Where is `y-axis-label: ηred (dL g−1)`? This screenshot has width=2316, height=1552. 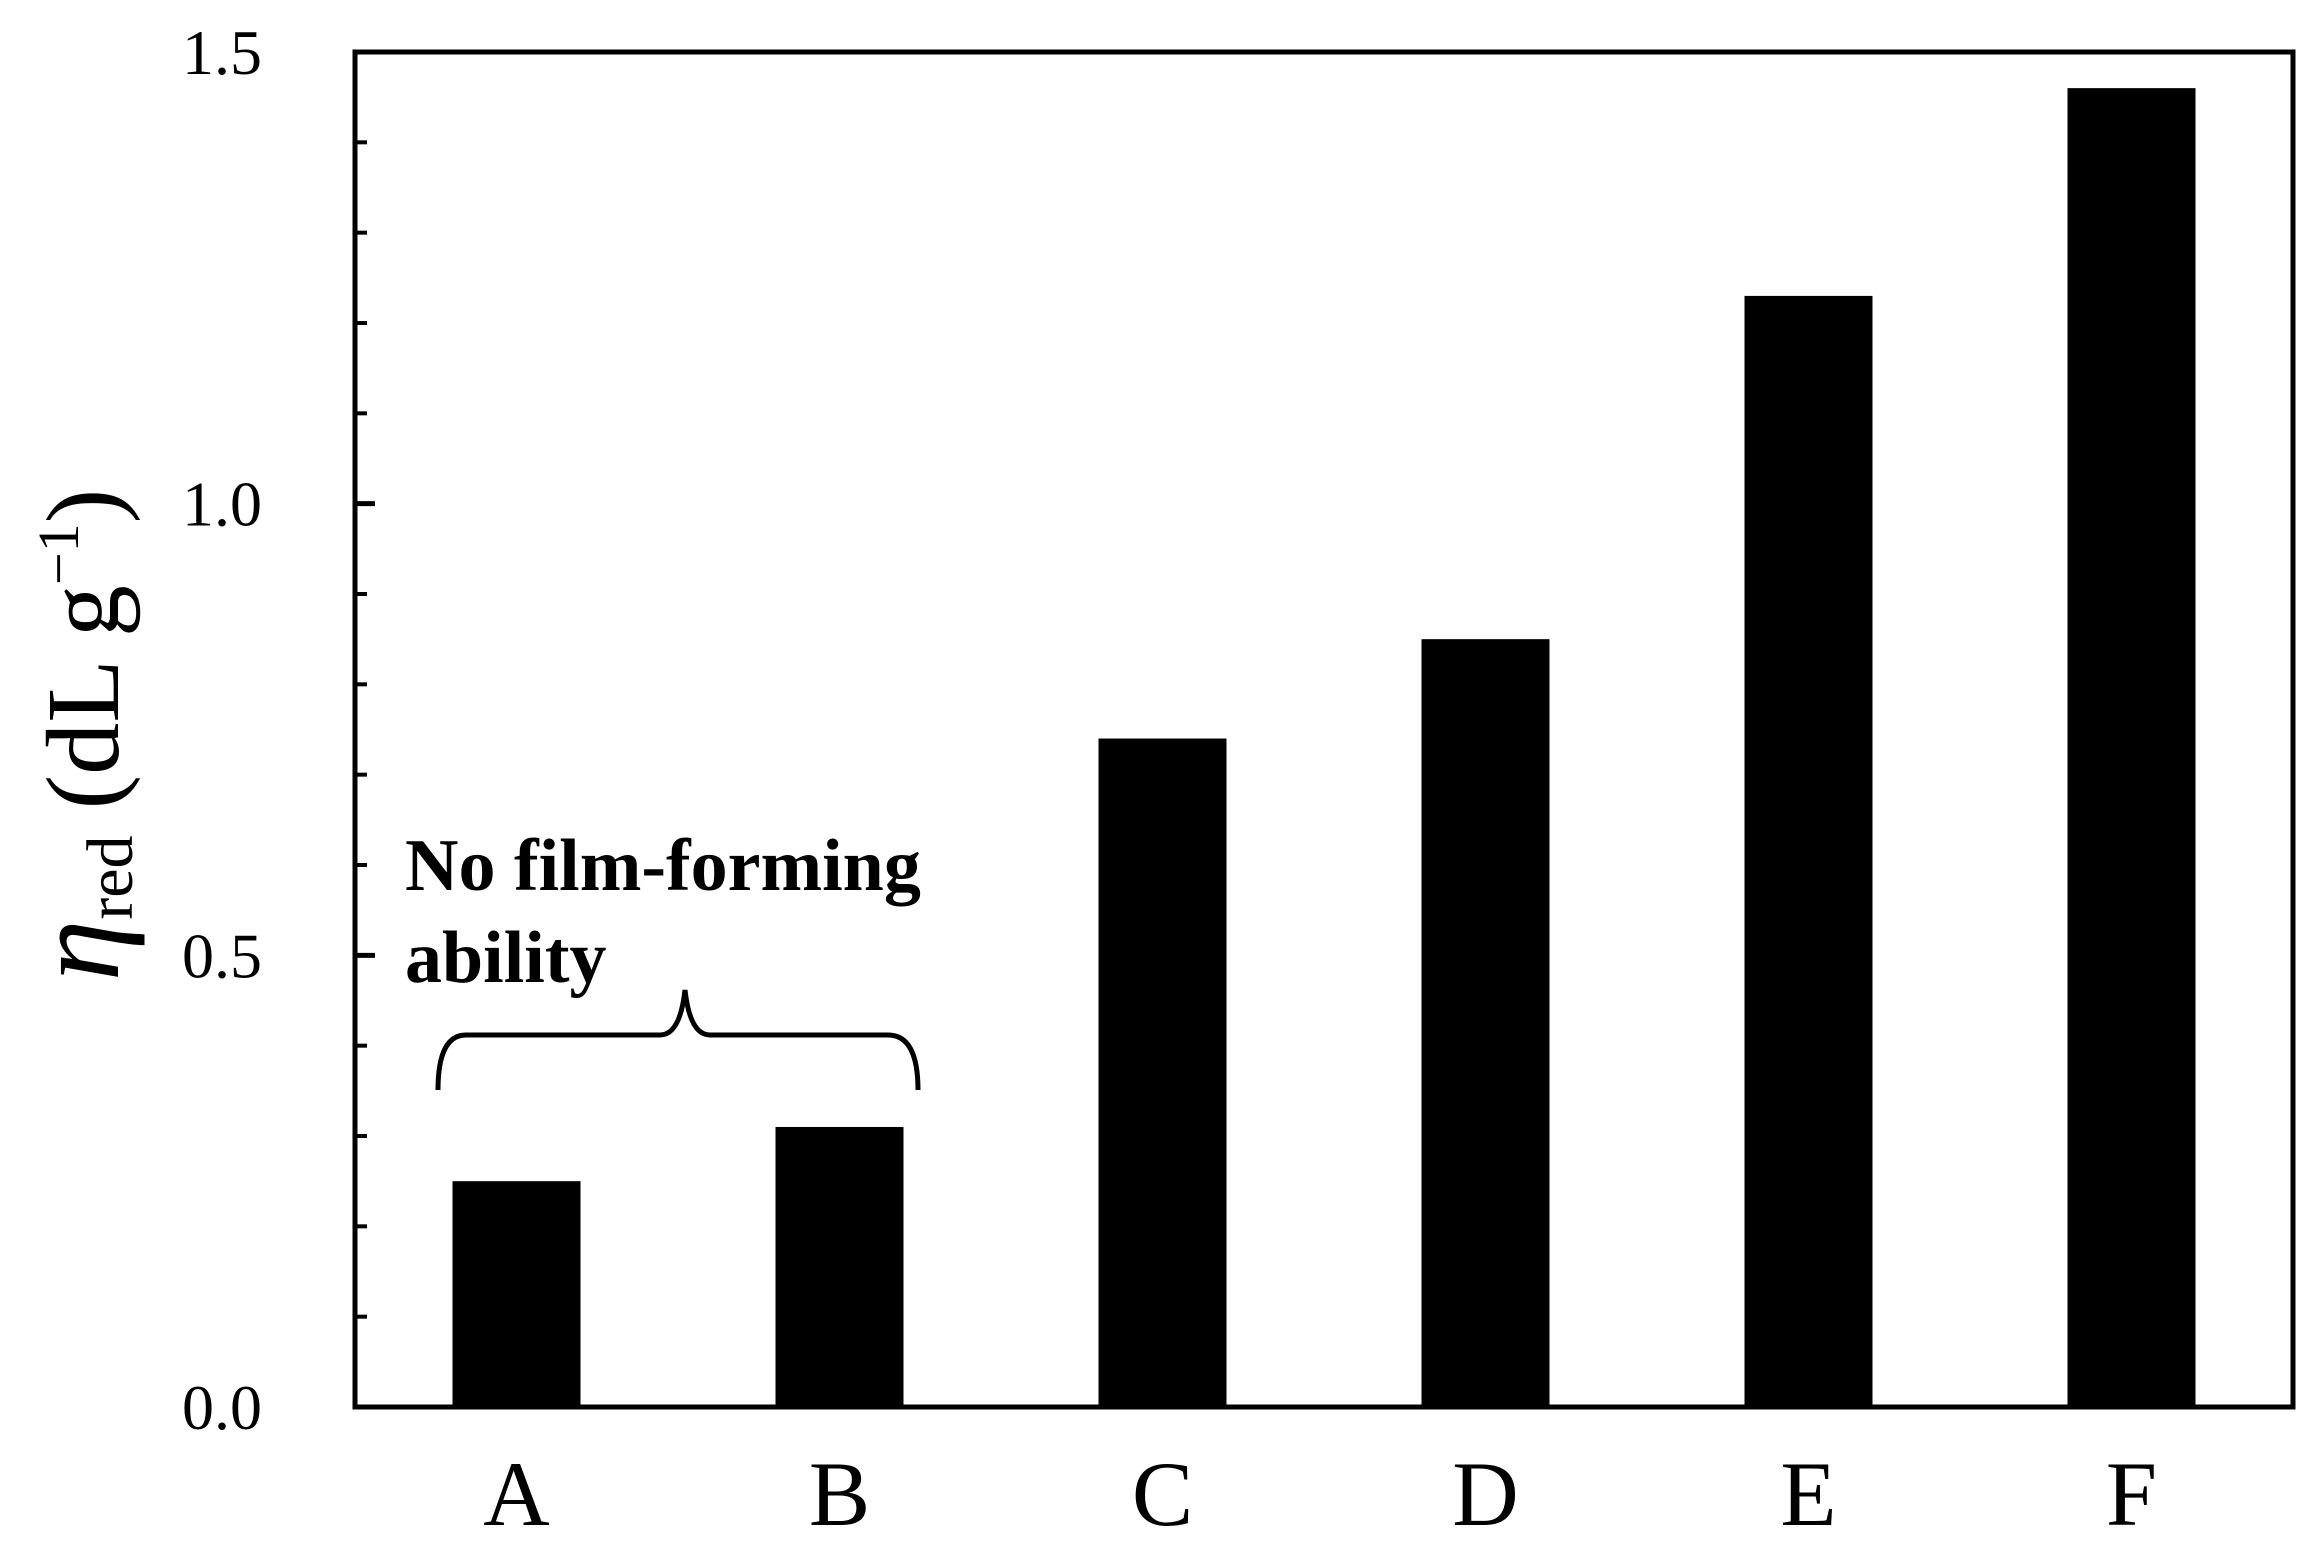
y-axis-label: ηred (dL g−1) is located at coordinates (77, 735).